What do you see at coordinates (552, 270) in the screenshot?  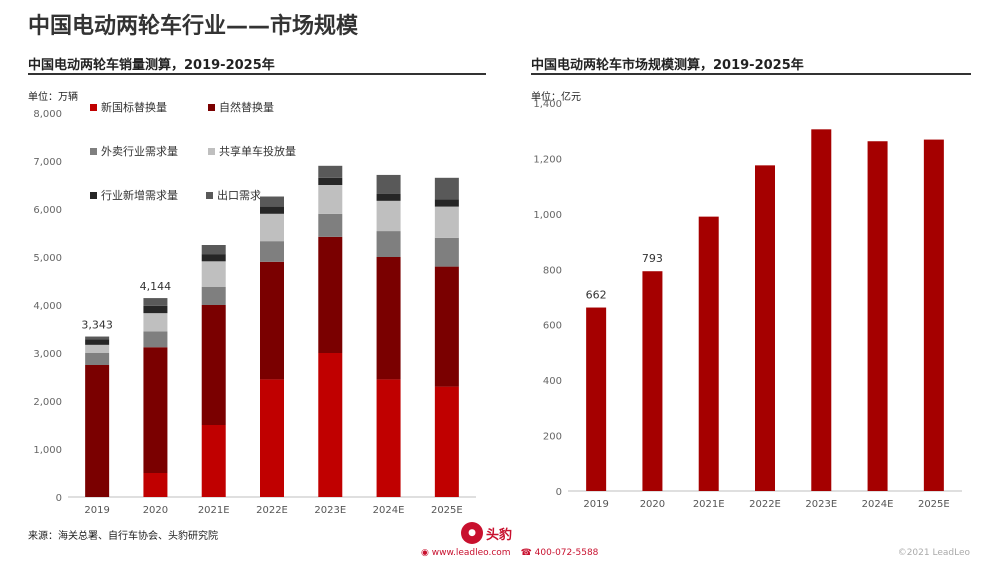 I see `y-tick-label: 800` at bounding box center [552, 270].